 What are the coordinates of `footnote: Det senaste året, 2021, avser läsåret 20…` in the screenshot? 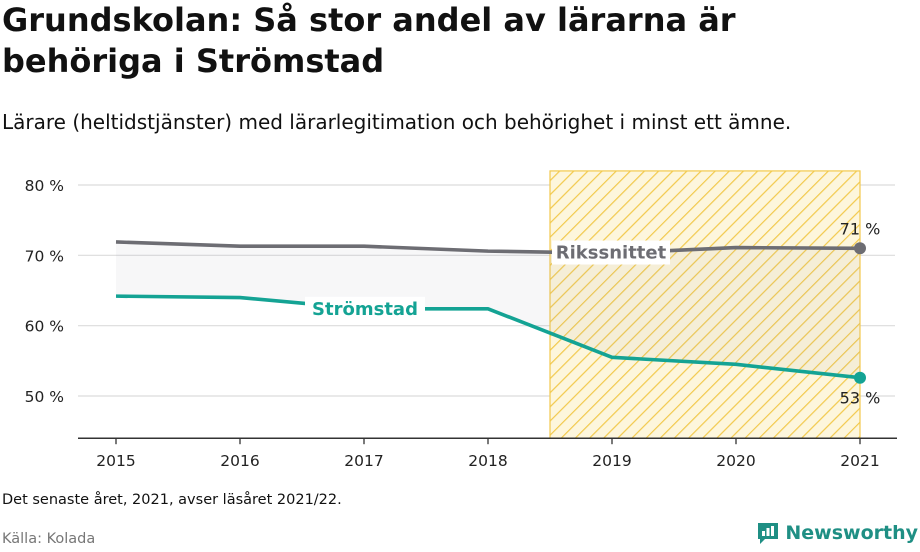 It's located at (172, 500).